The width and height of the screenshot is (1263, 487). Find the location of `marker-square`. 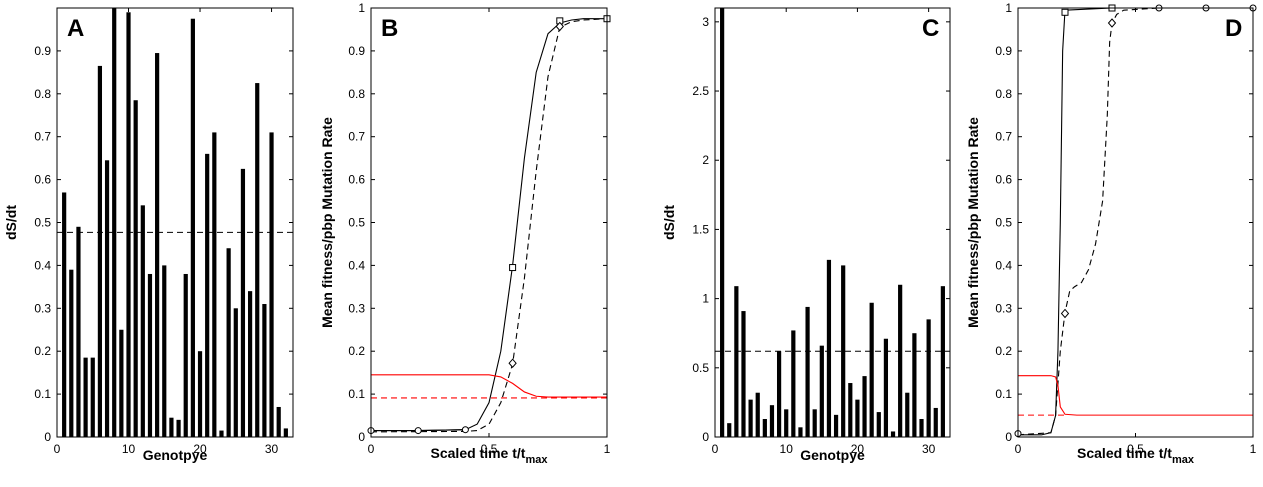

marker-square is located at coordinates (1065, 12).